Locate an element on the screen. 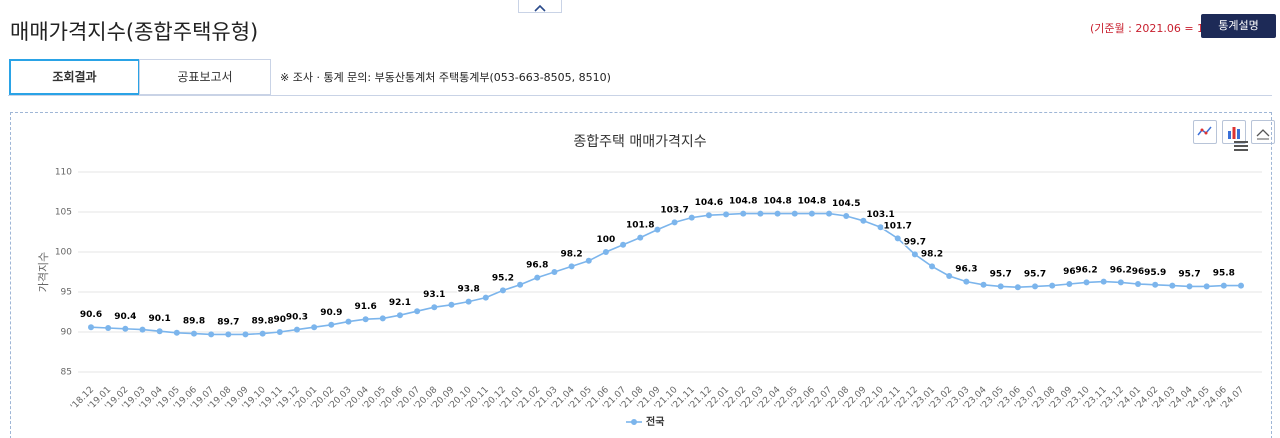 The height and width of the screenshot is (438, 1280). page-title: 매매가격지수(종합주택유형) is located at coordinates (134, 32).